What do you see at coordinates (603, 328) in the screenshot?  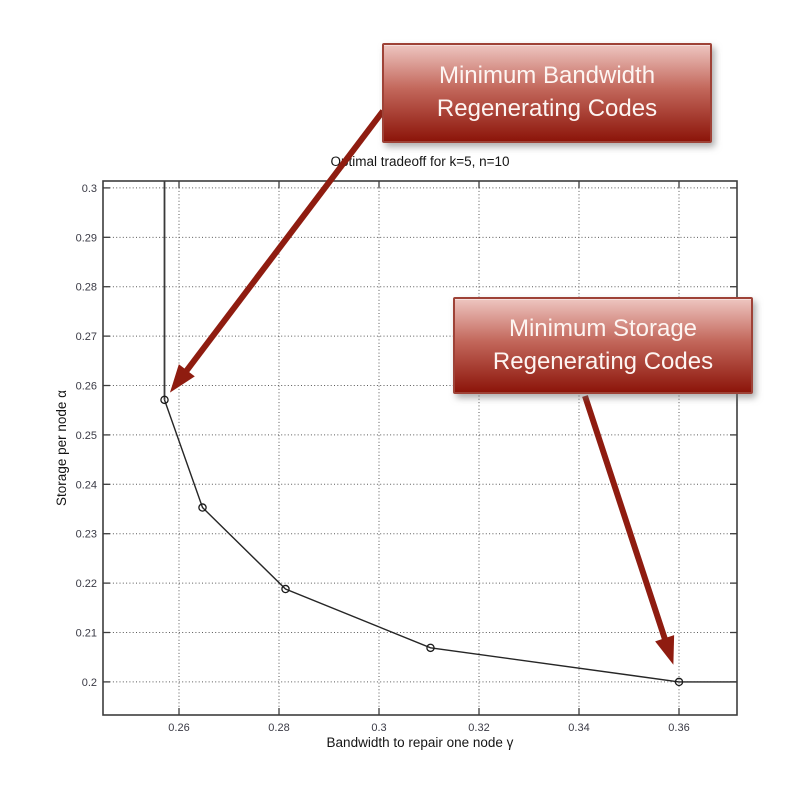 I see `msr-callout-line1: Minimum Storage` at bounding box center [603, 328].